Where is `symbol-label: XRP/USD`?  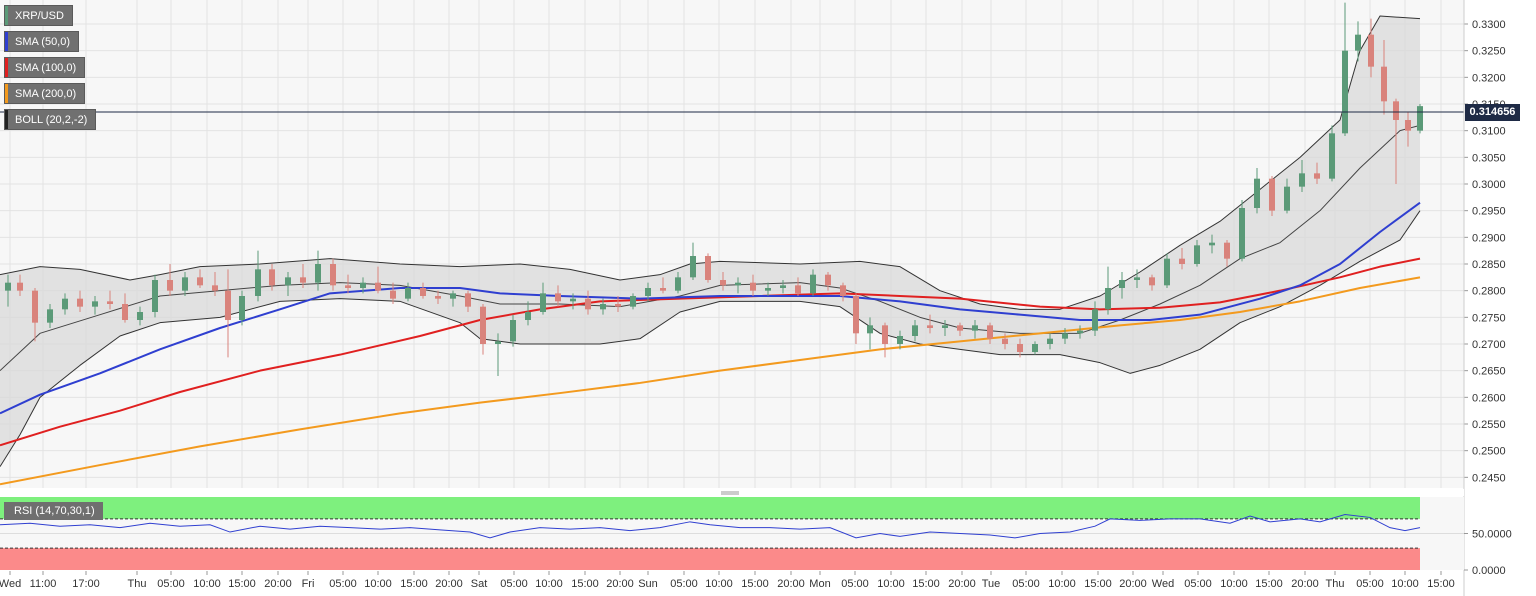
symbol-label: XRP/USD is located at coordinates (39, 16).